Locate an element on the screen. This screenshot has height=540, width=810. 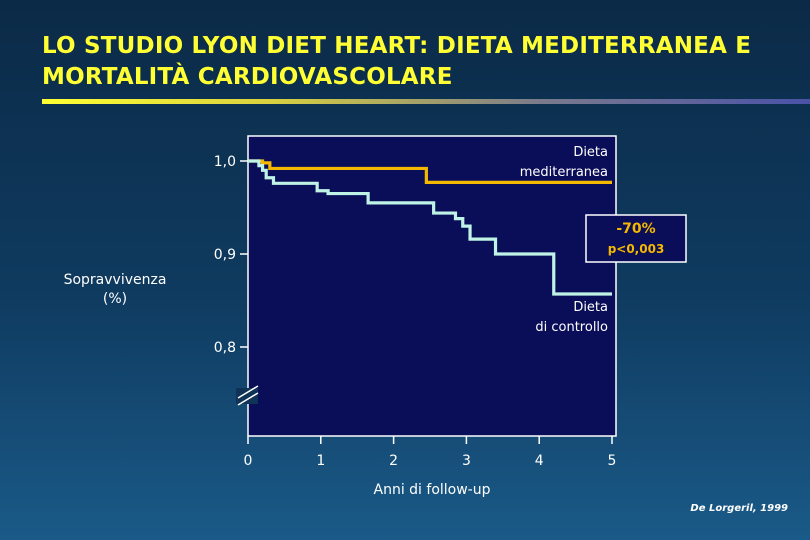
title-underline is located at coordinates (426, 101).